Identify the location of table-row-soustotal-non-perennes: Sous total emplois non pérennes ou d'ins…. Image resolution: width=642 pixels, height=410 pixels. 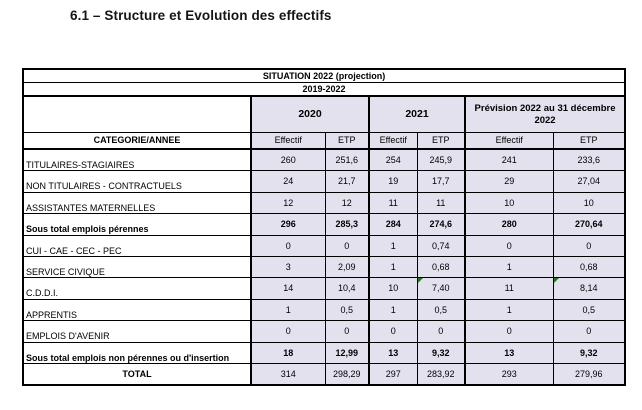
(324, 352).